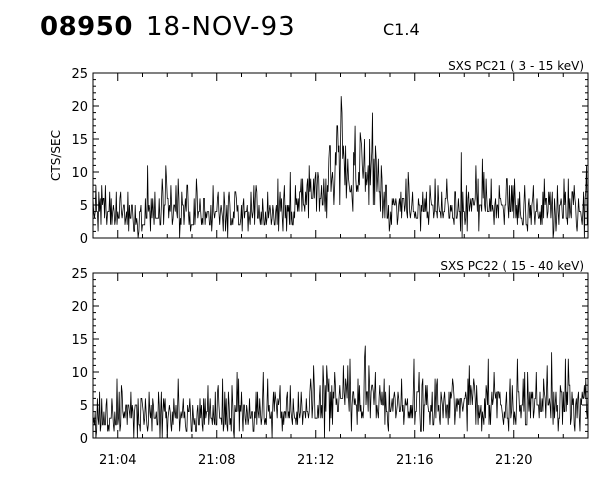 This screenshot has height=480, width=600. I want to click on x-tick-label: 21:20, so click(513, 460).